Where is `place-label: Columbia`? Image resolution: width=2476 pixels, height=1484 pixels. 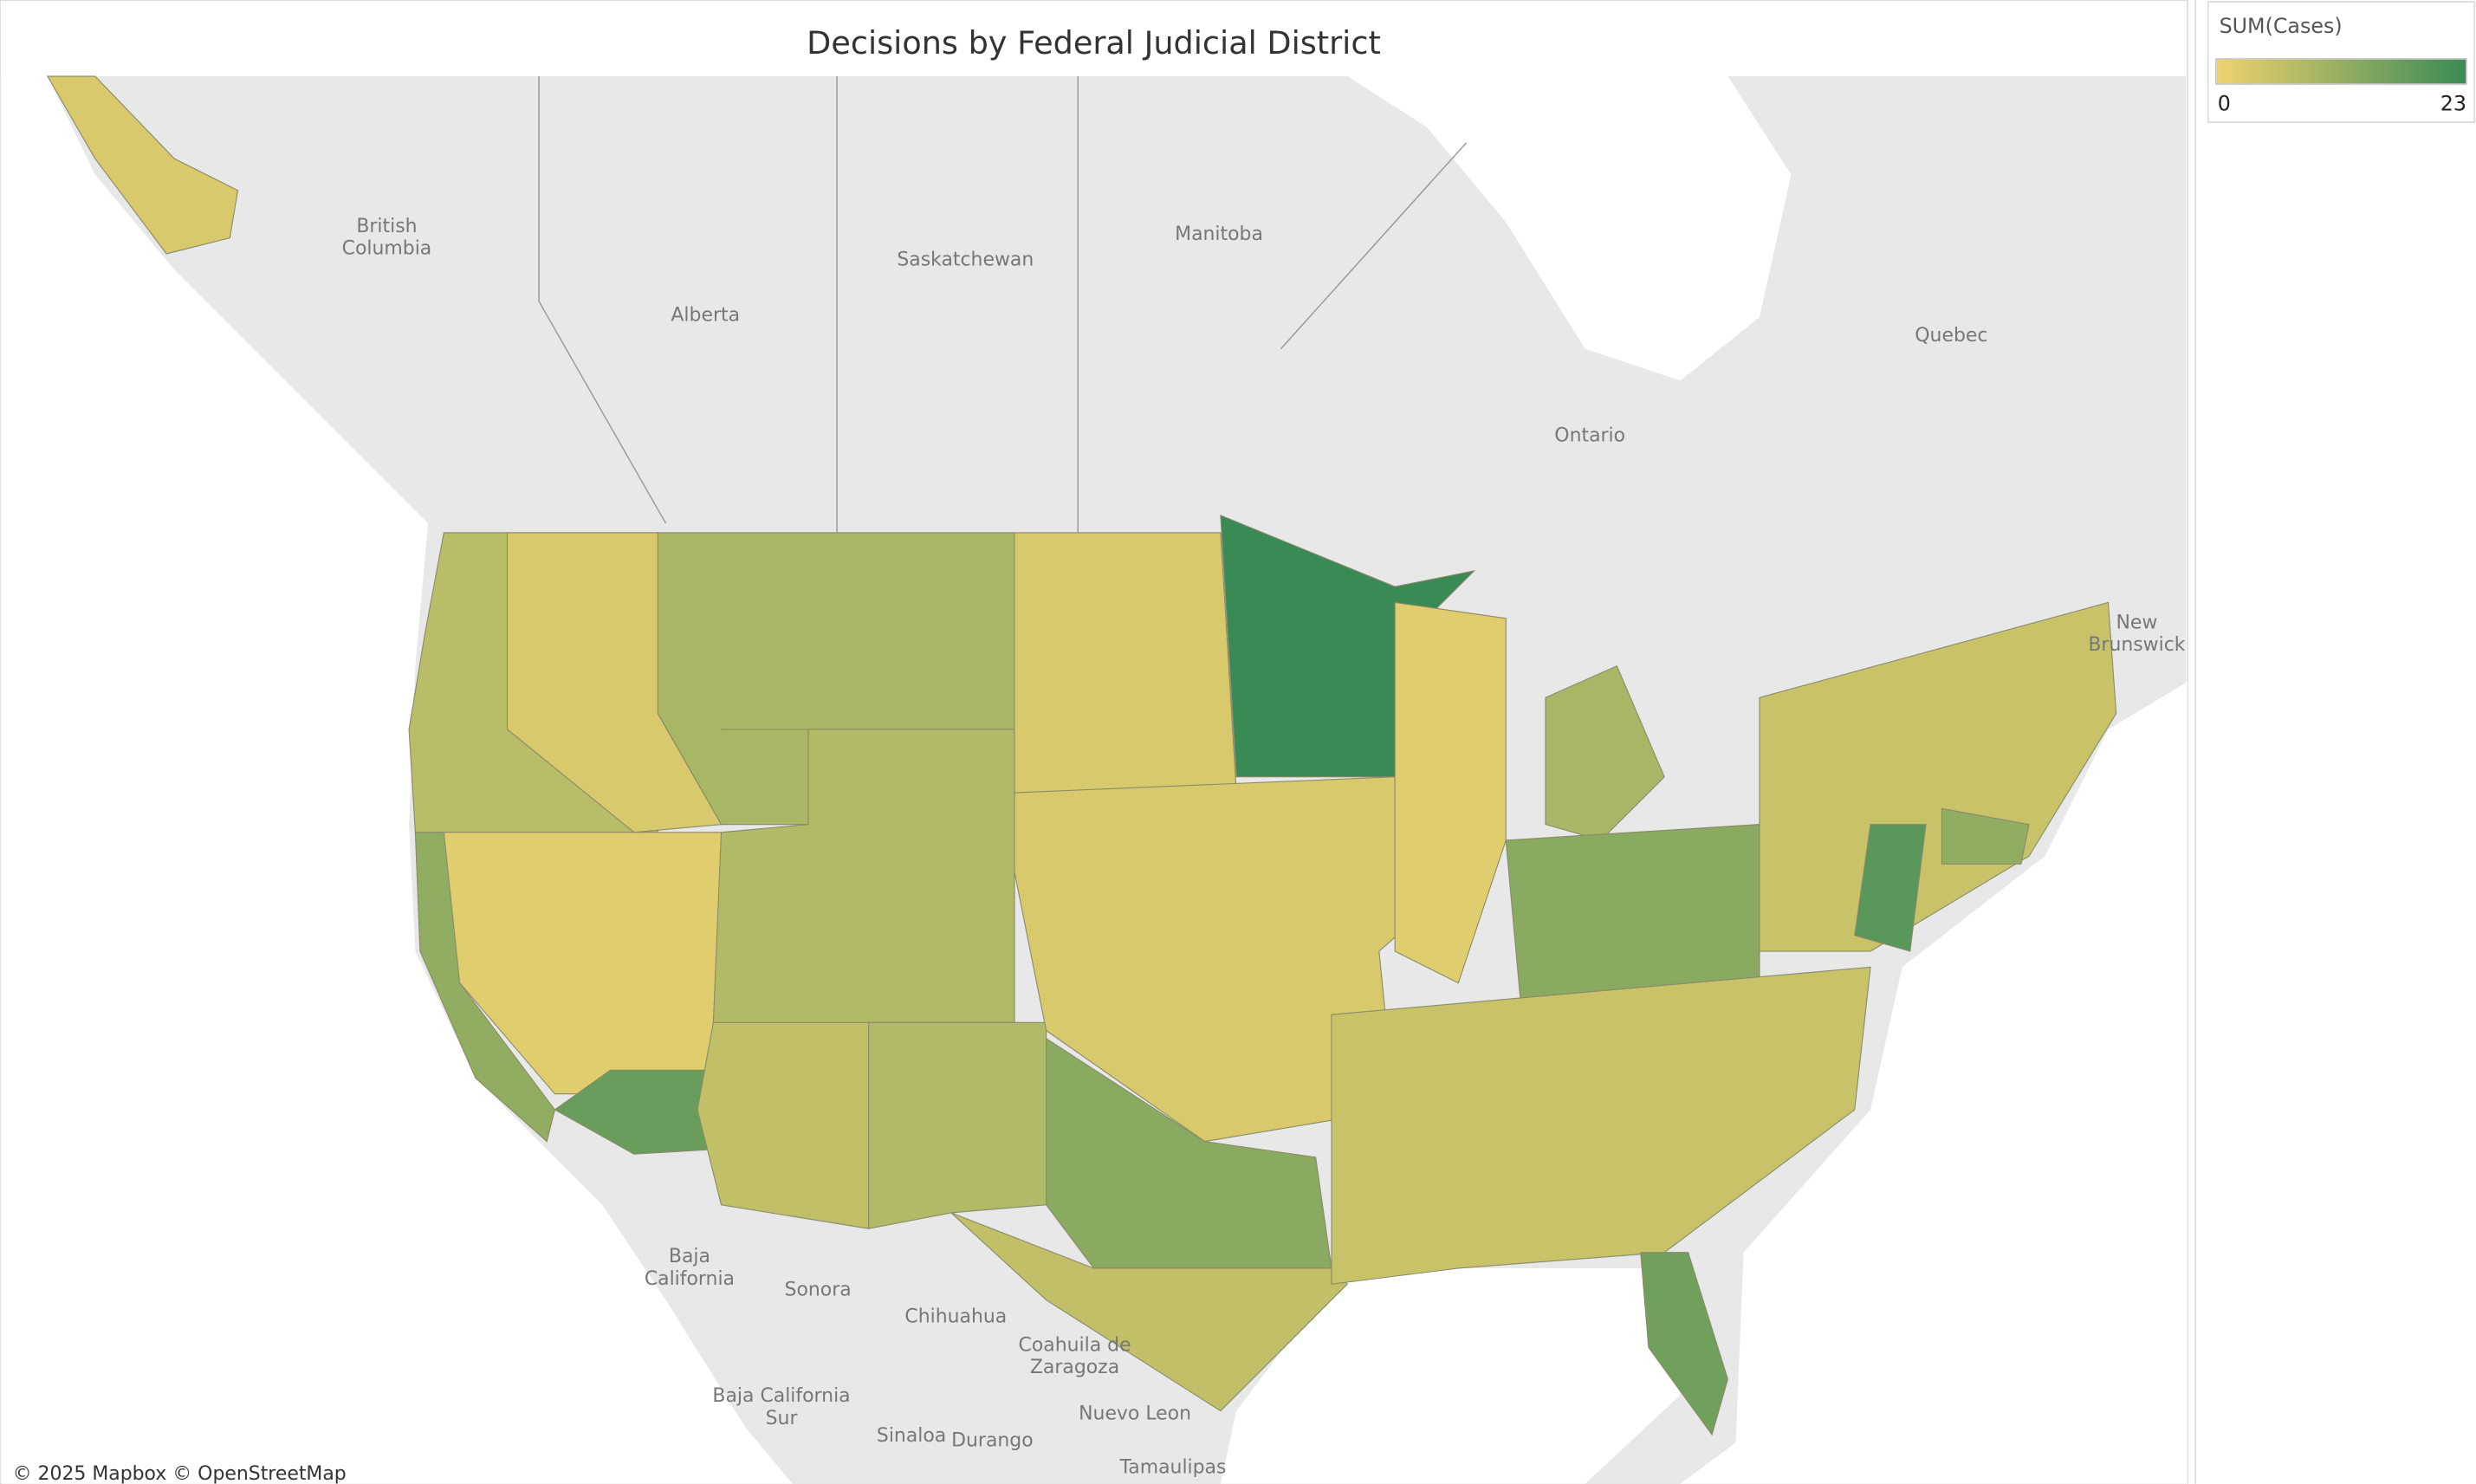
place-label: Columbia is located at coordinates (387, 248).